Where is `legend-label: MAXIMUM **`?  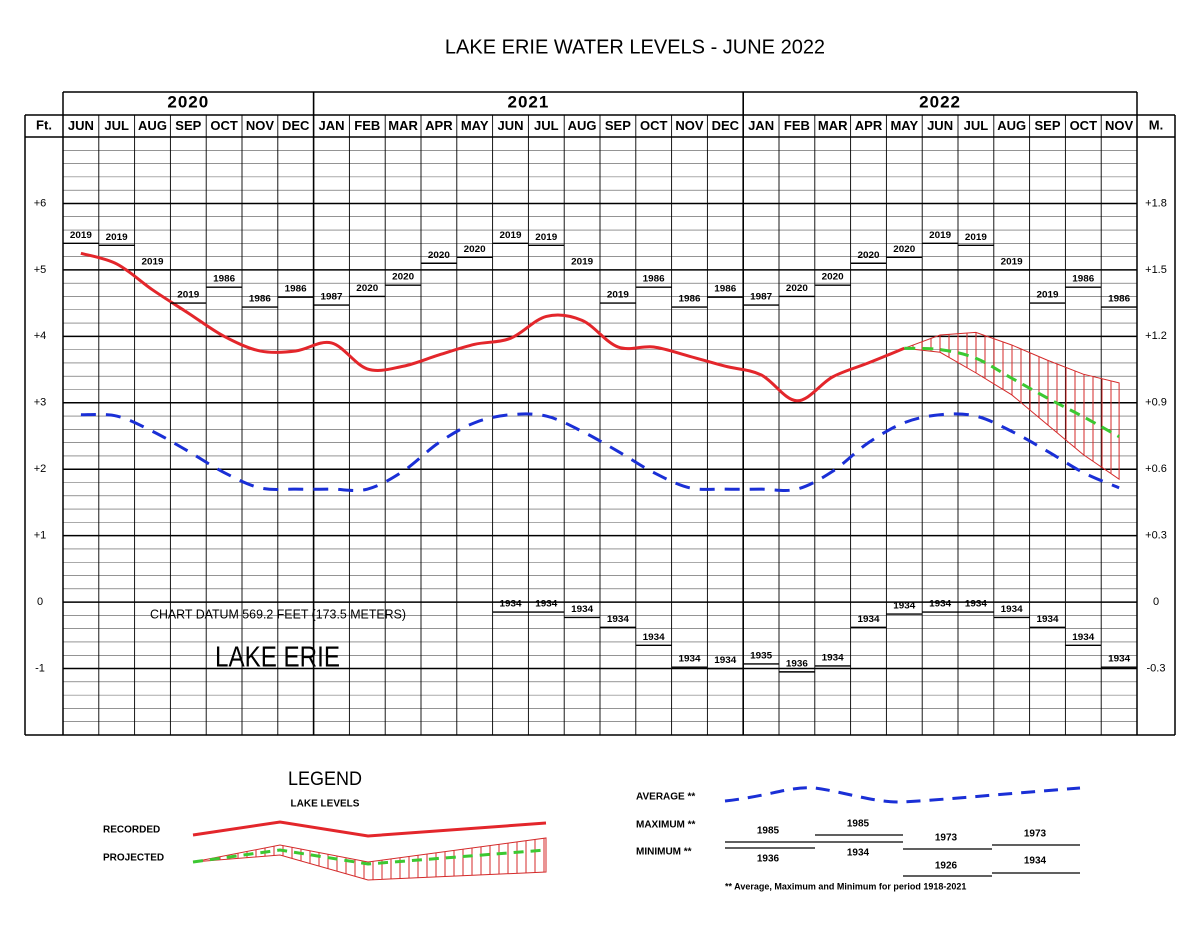 legend-label: MAXIMUM ** is located at coordinates (666, 825).